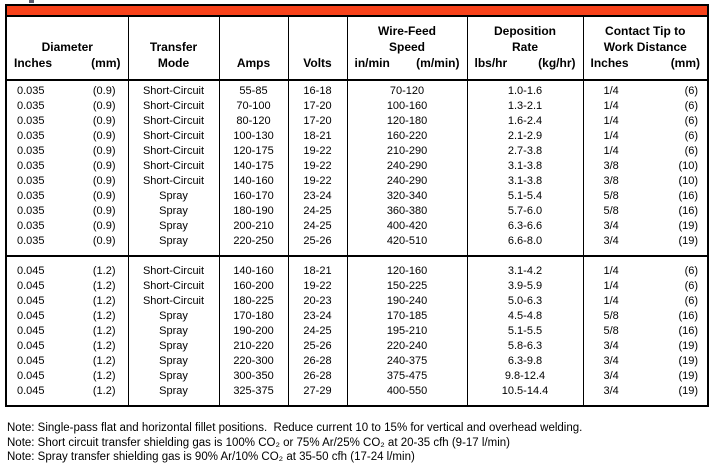 Image resolution: width=712 pixels, height=472 pixels. I want to click on cell-wire-feed-speed: 420-510, so click(407, 245).